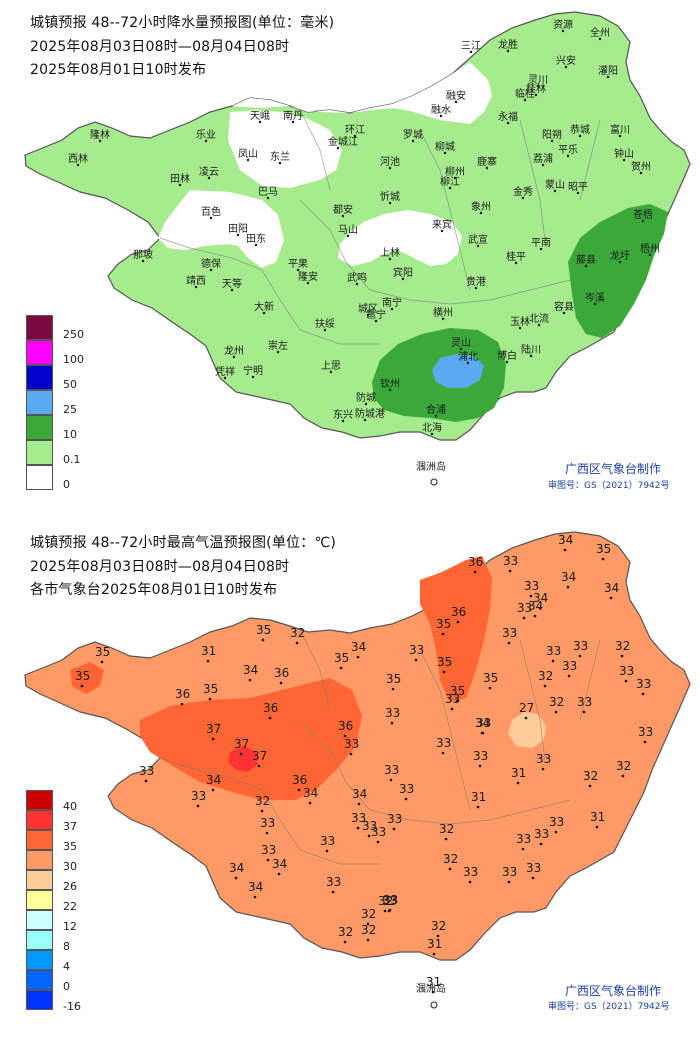 The width and height of the screenshot is (700, 1040). I want to click on no-rain-zone-north, so click(360, 125).